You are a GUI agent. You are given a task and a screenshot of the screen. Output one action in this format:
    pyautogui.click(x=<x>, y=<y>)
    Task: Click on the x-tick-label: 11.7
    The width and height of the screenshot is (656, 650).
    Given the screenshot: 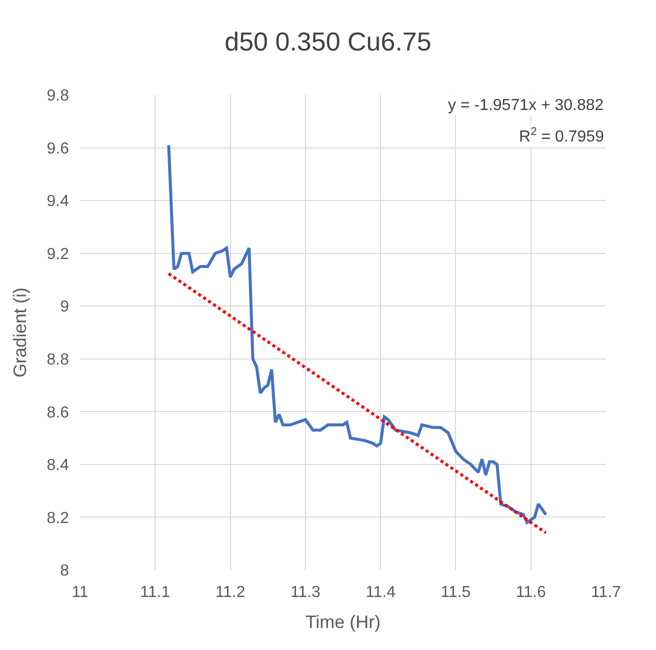 What is the action you would take?
    pyautogui.click(x=606, y=592)
    